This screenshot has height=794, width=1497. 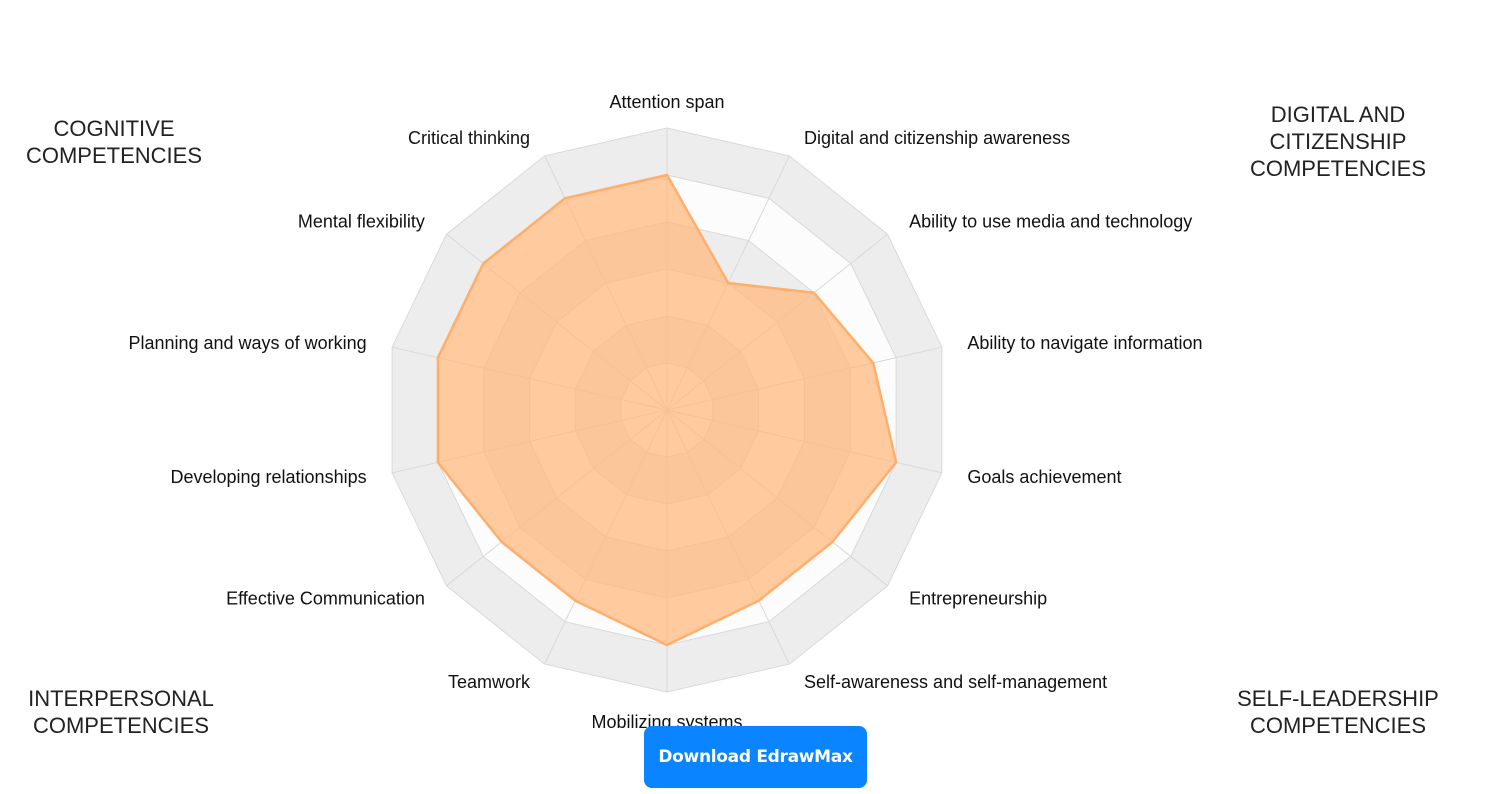 What do you see at coordinates (937, 138) in the screenshot?
I see `radar-axis-label: Digital and citizenship awareness` at bounding box center [937, 138].